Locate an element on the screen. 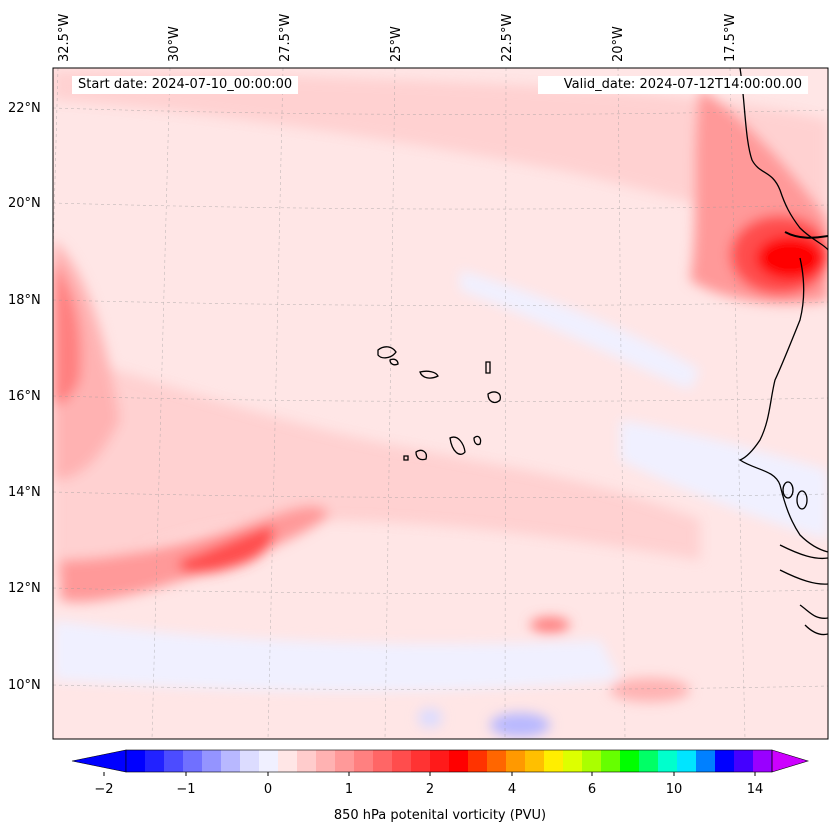 The width and height of the screenshot is (837, 836). colorbar-tick-label: 4 is located at coordinates (512, 789).